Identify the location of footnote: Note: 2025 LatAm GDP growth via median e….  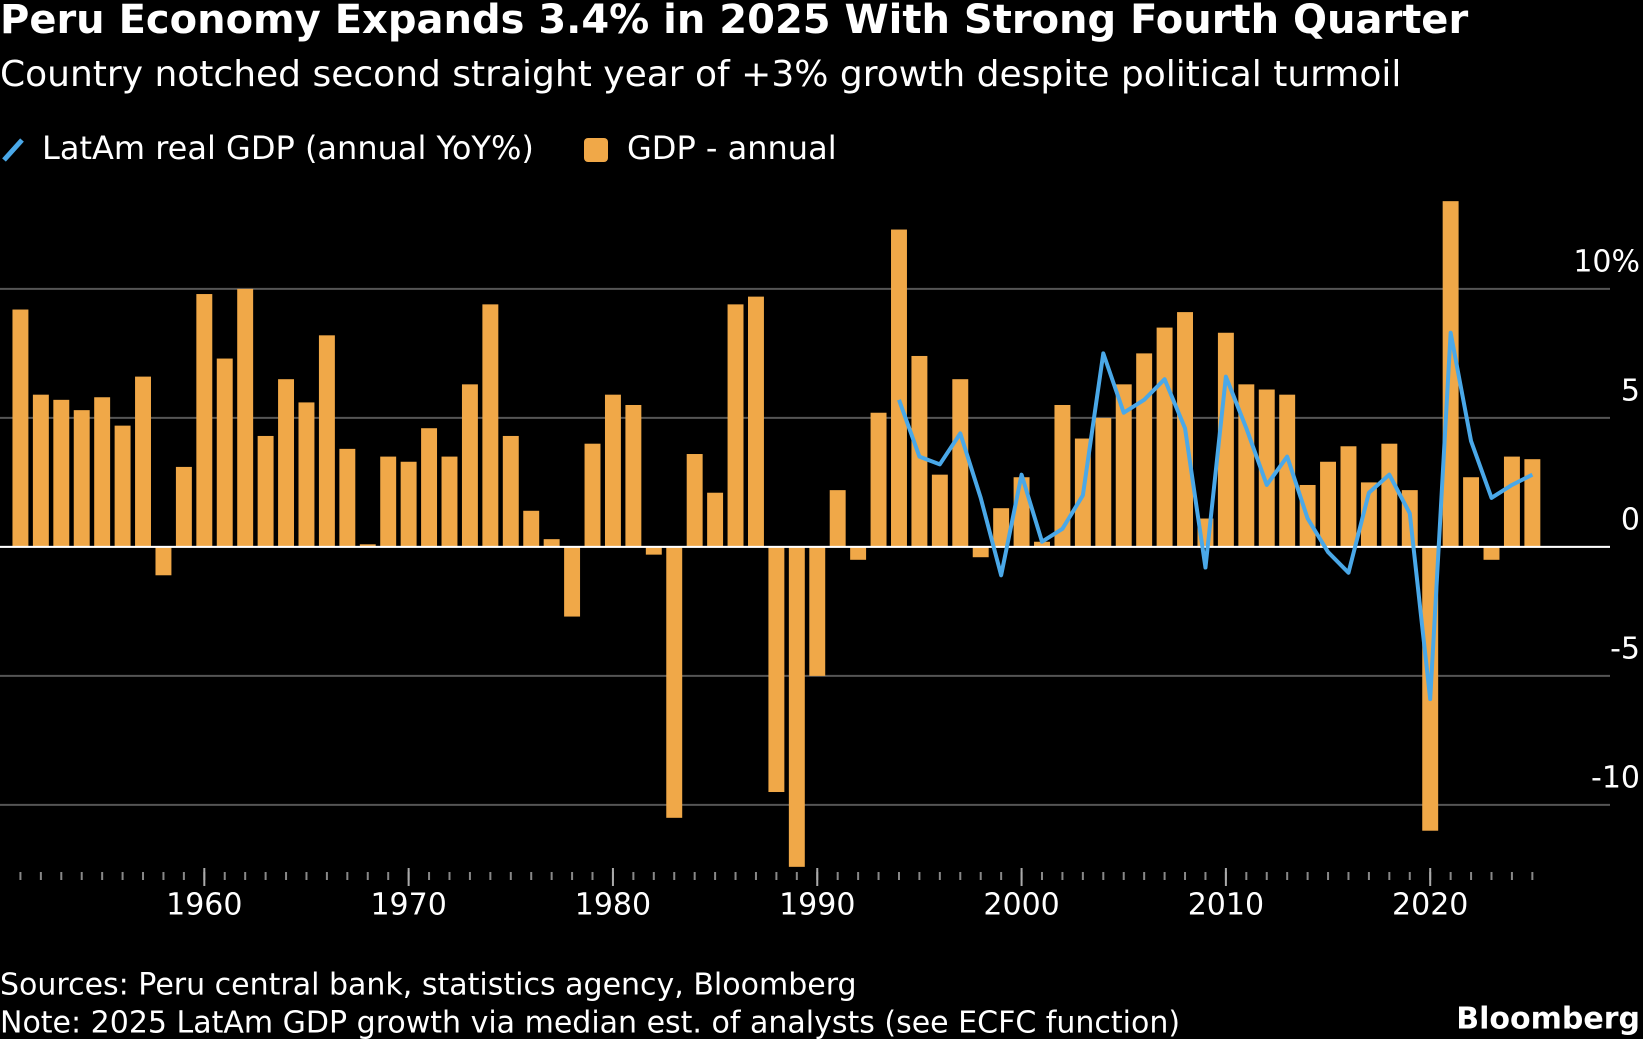
(590, 1022).